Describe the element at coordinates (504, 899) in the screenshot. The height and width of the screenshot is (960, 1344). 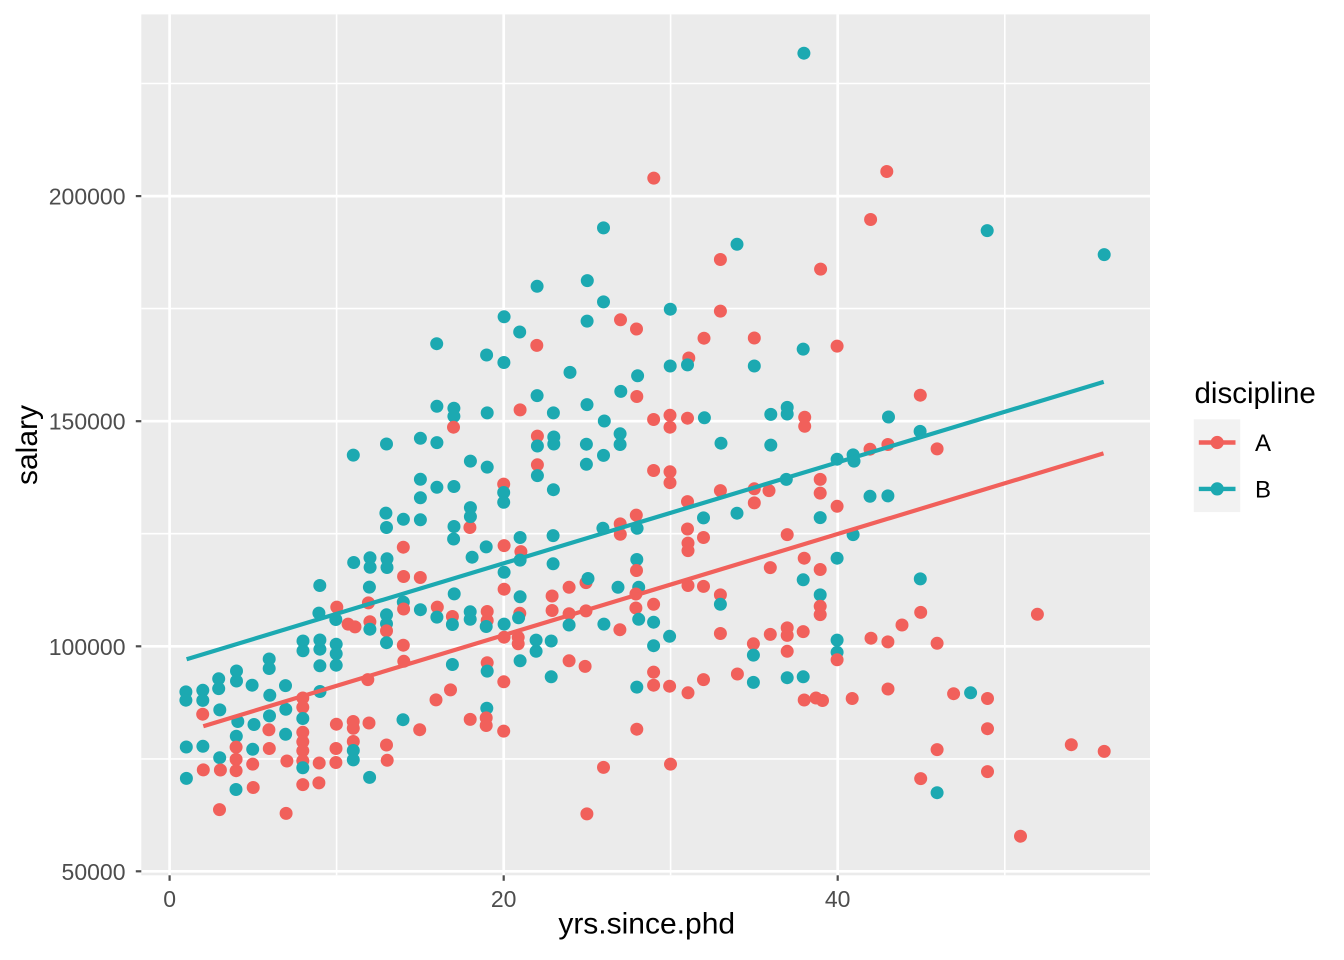
I see `svg-text: 20` at that location.